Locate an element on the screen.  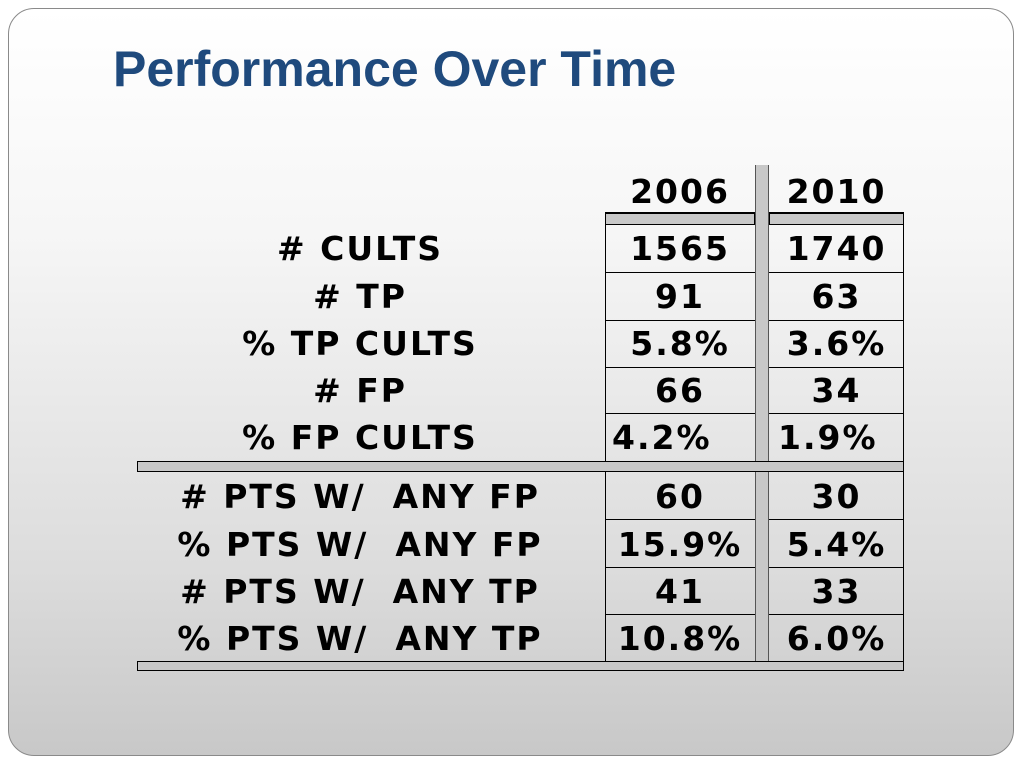
row-label-fp-cults-pct: % FP CULTS is located at coordinates (360, 437).